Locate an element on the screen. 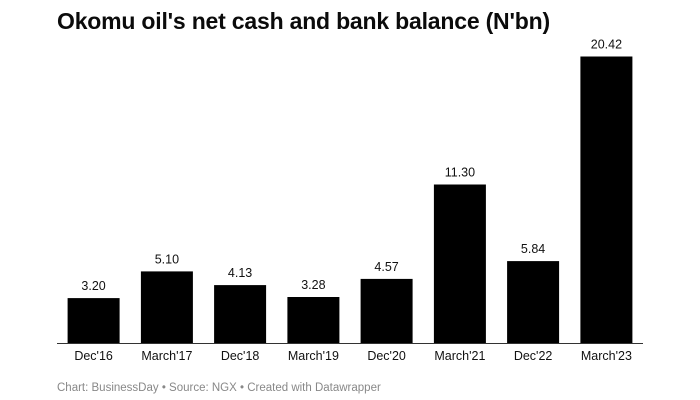 This screenshot has height=400, width=700. category-label-5: March'21 is located at coordinates (459, 356).